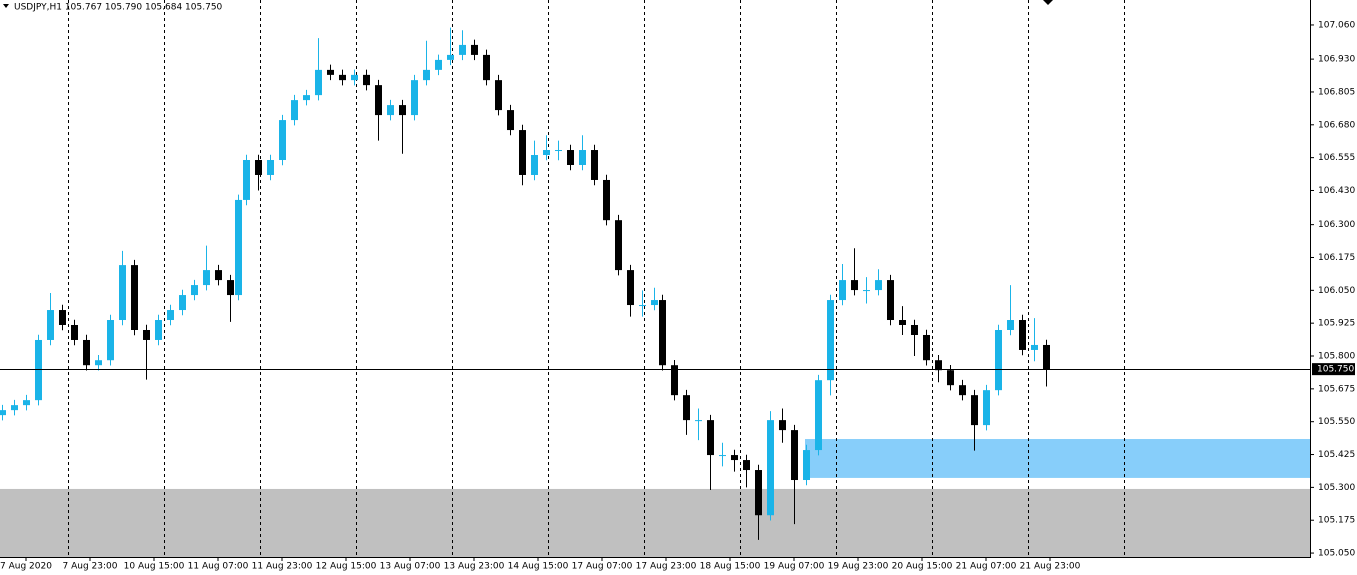 The image size is (1357, 575). Describe the element at coordinates (154, 567) in the screenshot. I see `x-tick-label: 10 Aug 15:00` at that location.